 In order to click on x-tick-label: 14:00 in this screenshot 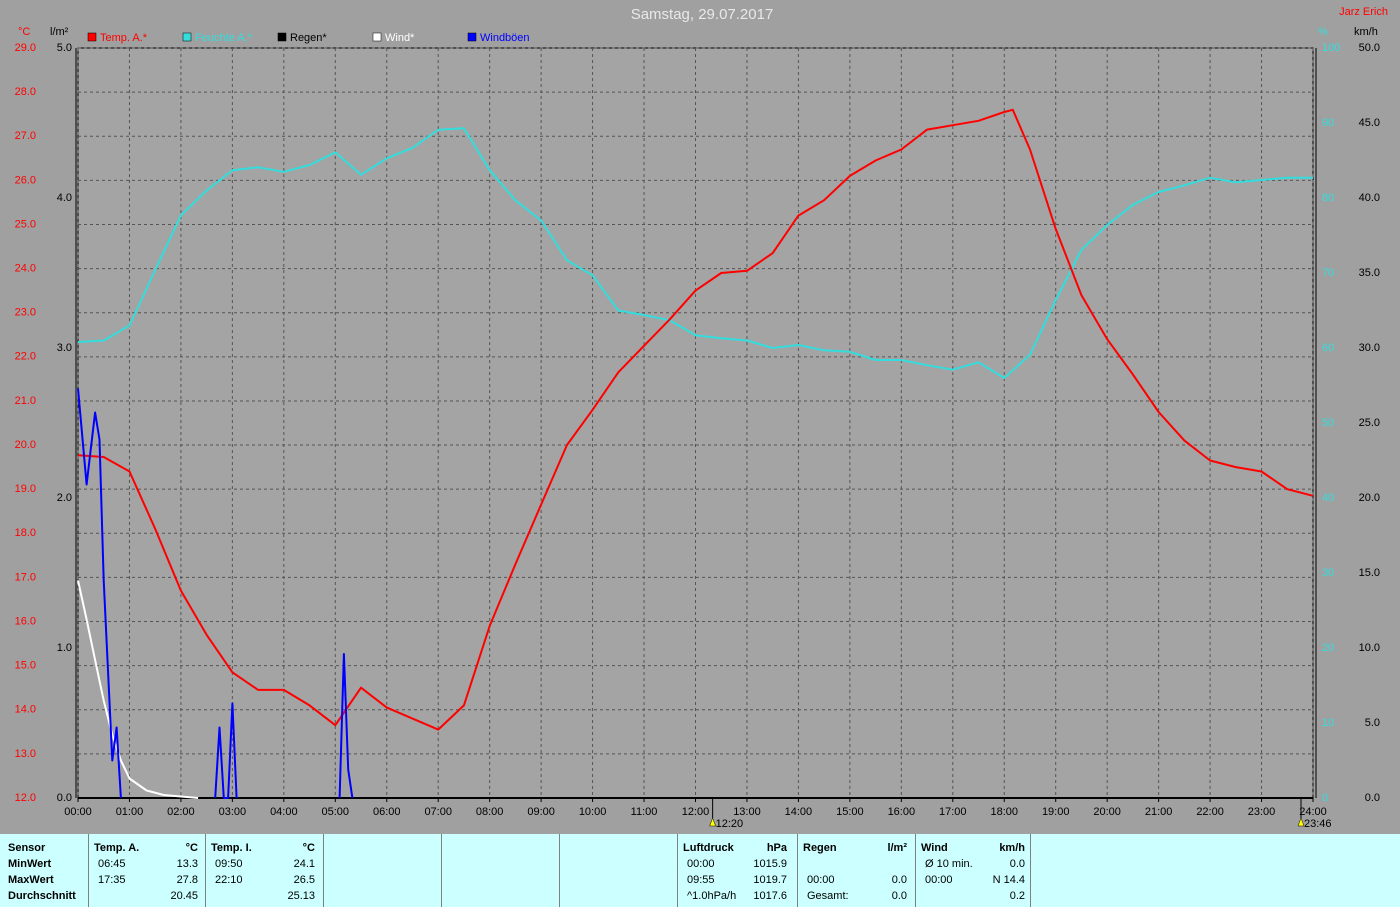, I will do `click(799, 812)`.